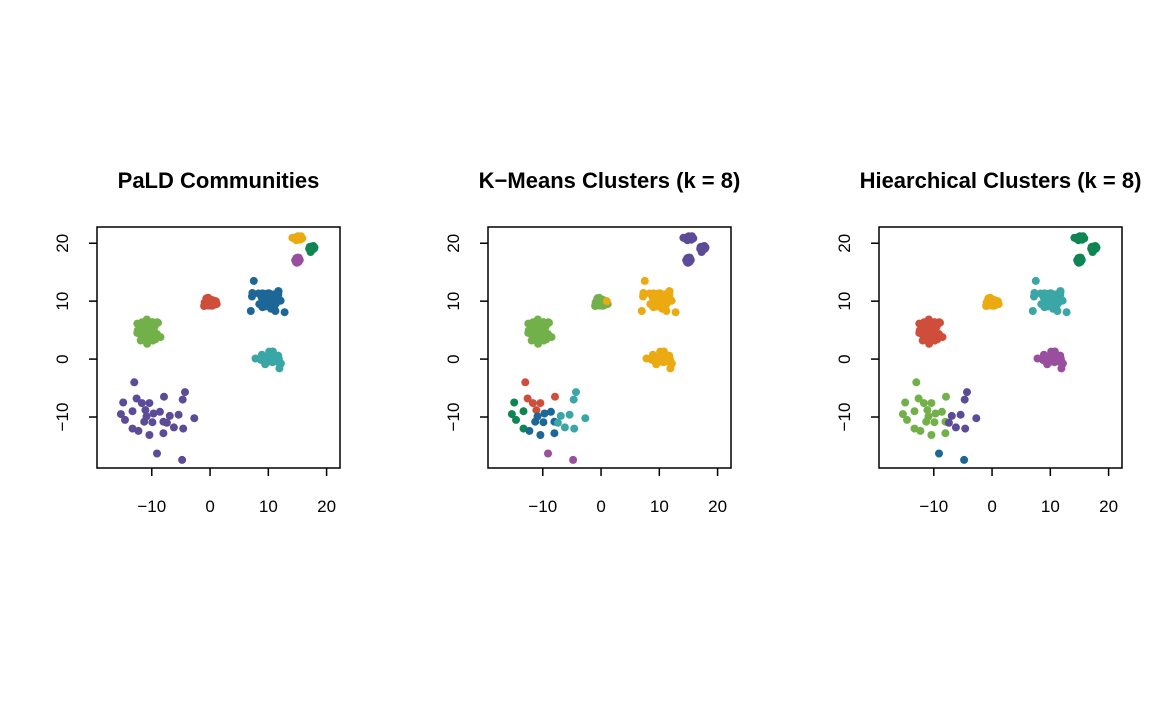  I want to click on panel-title: PaLD Communities, so click(219, 180).